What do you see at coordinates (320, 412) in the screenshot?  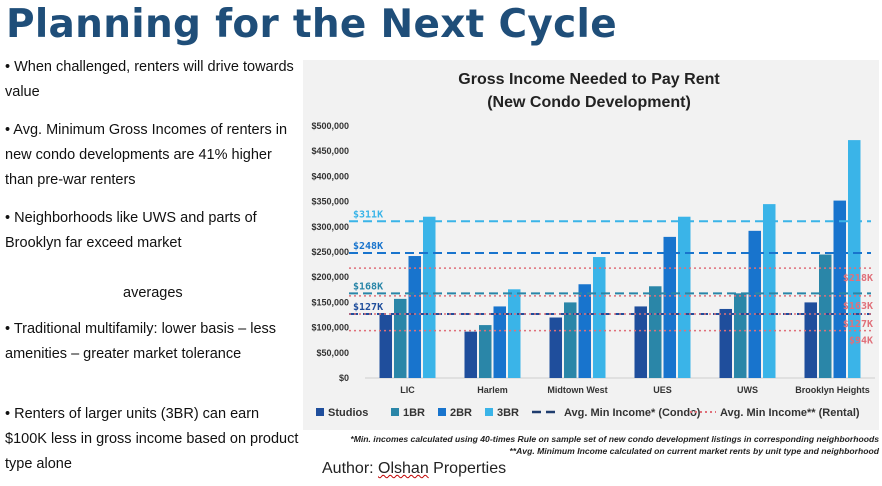 I see `legend-swatch-studios` at bounding box center [320, 412].